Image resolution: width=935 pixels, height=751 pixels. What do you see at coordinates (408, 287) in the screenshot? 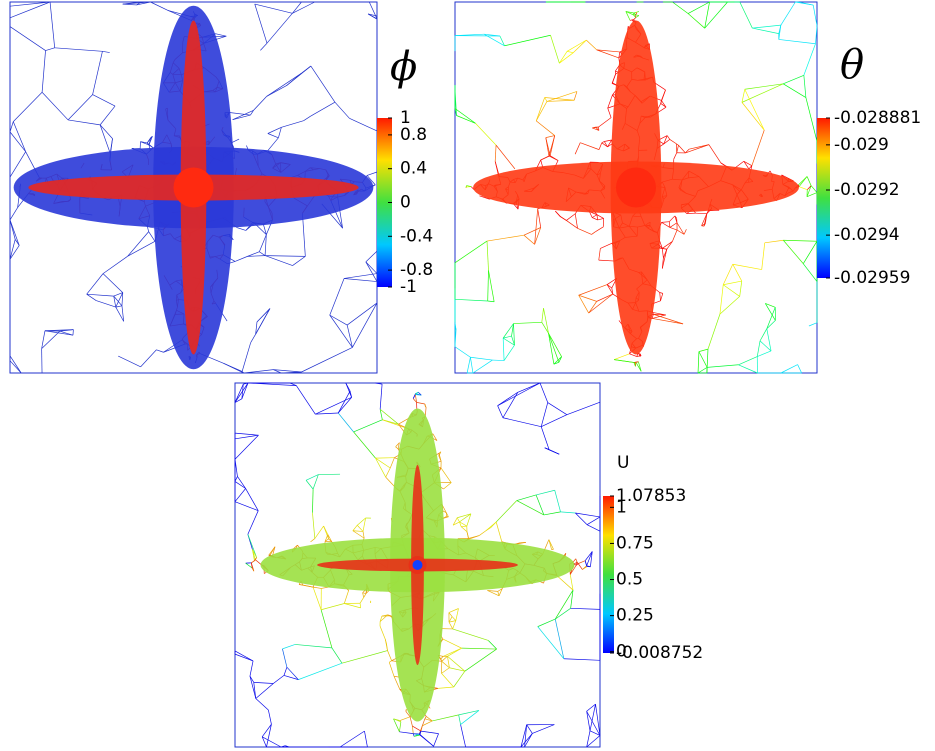
I see `colorbar-tick-label: -1` at bounding box center [408, 287].